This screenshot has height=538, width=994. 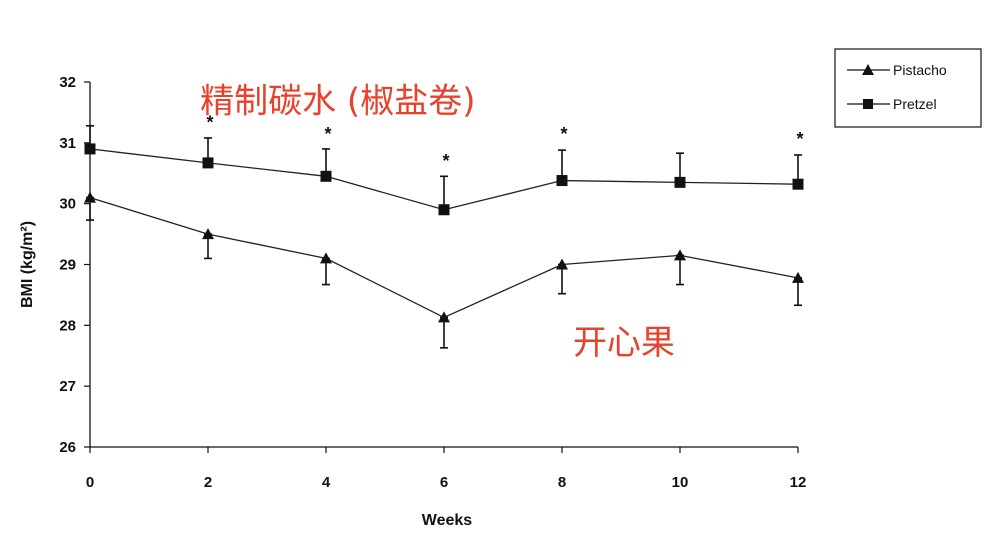 I want to click on y-tick-label: 32, so click(x=67, y=82).